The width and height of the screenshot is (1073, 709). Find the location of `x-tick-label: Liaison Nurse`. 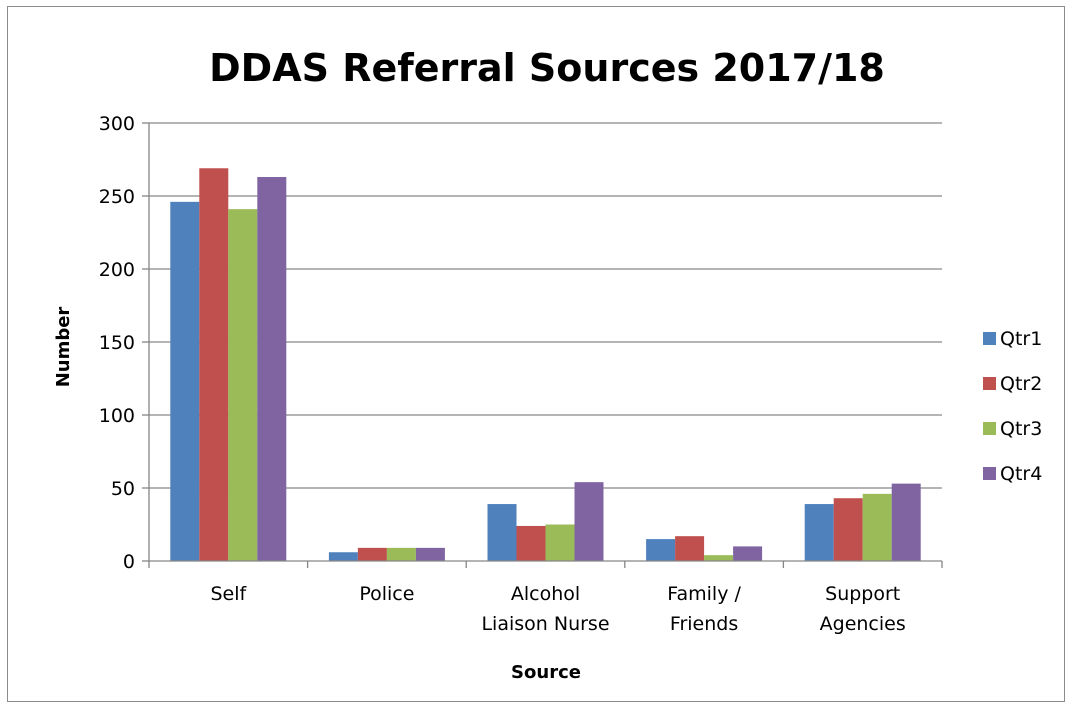

x-tick-label: Liaison Nurse is located at coordinates (545, 624).